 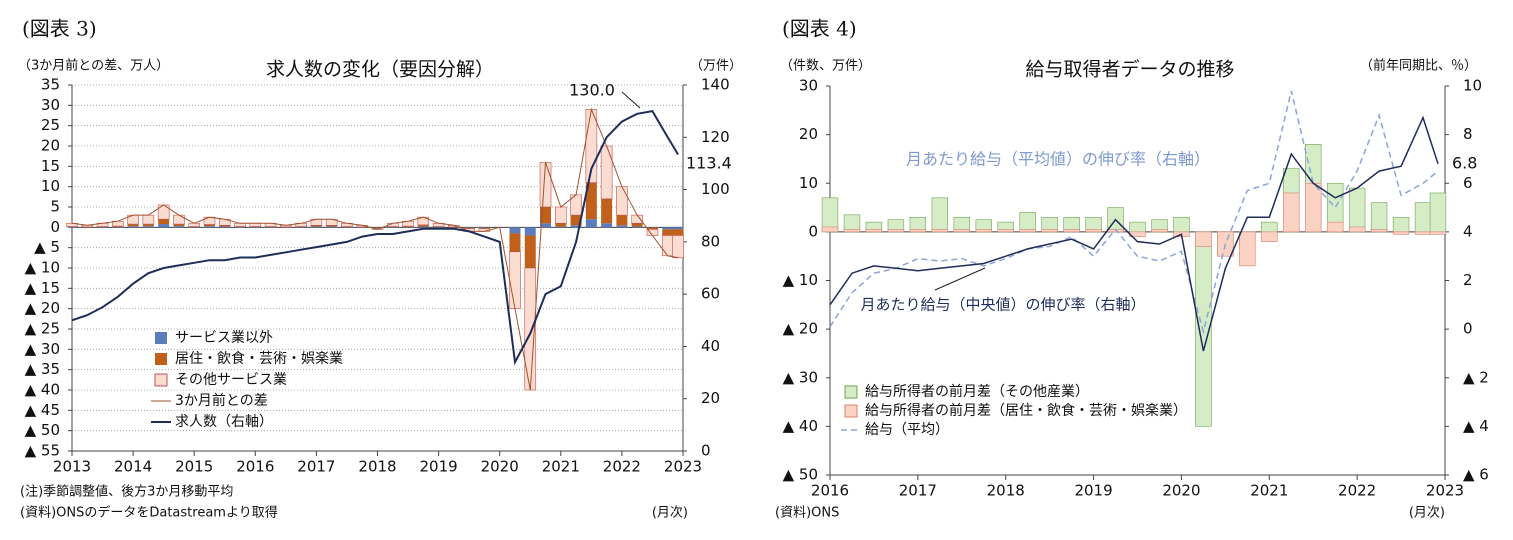 What do you see at coordinates (161, 338) in the screenshot?
I see `legend-swatch` at bounding box center [161, 338].